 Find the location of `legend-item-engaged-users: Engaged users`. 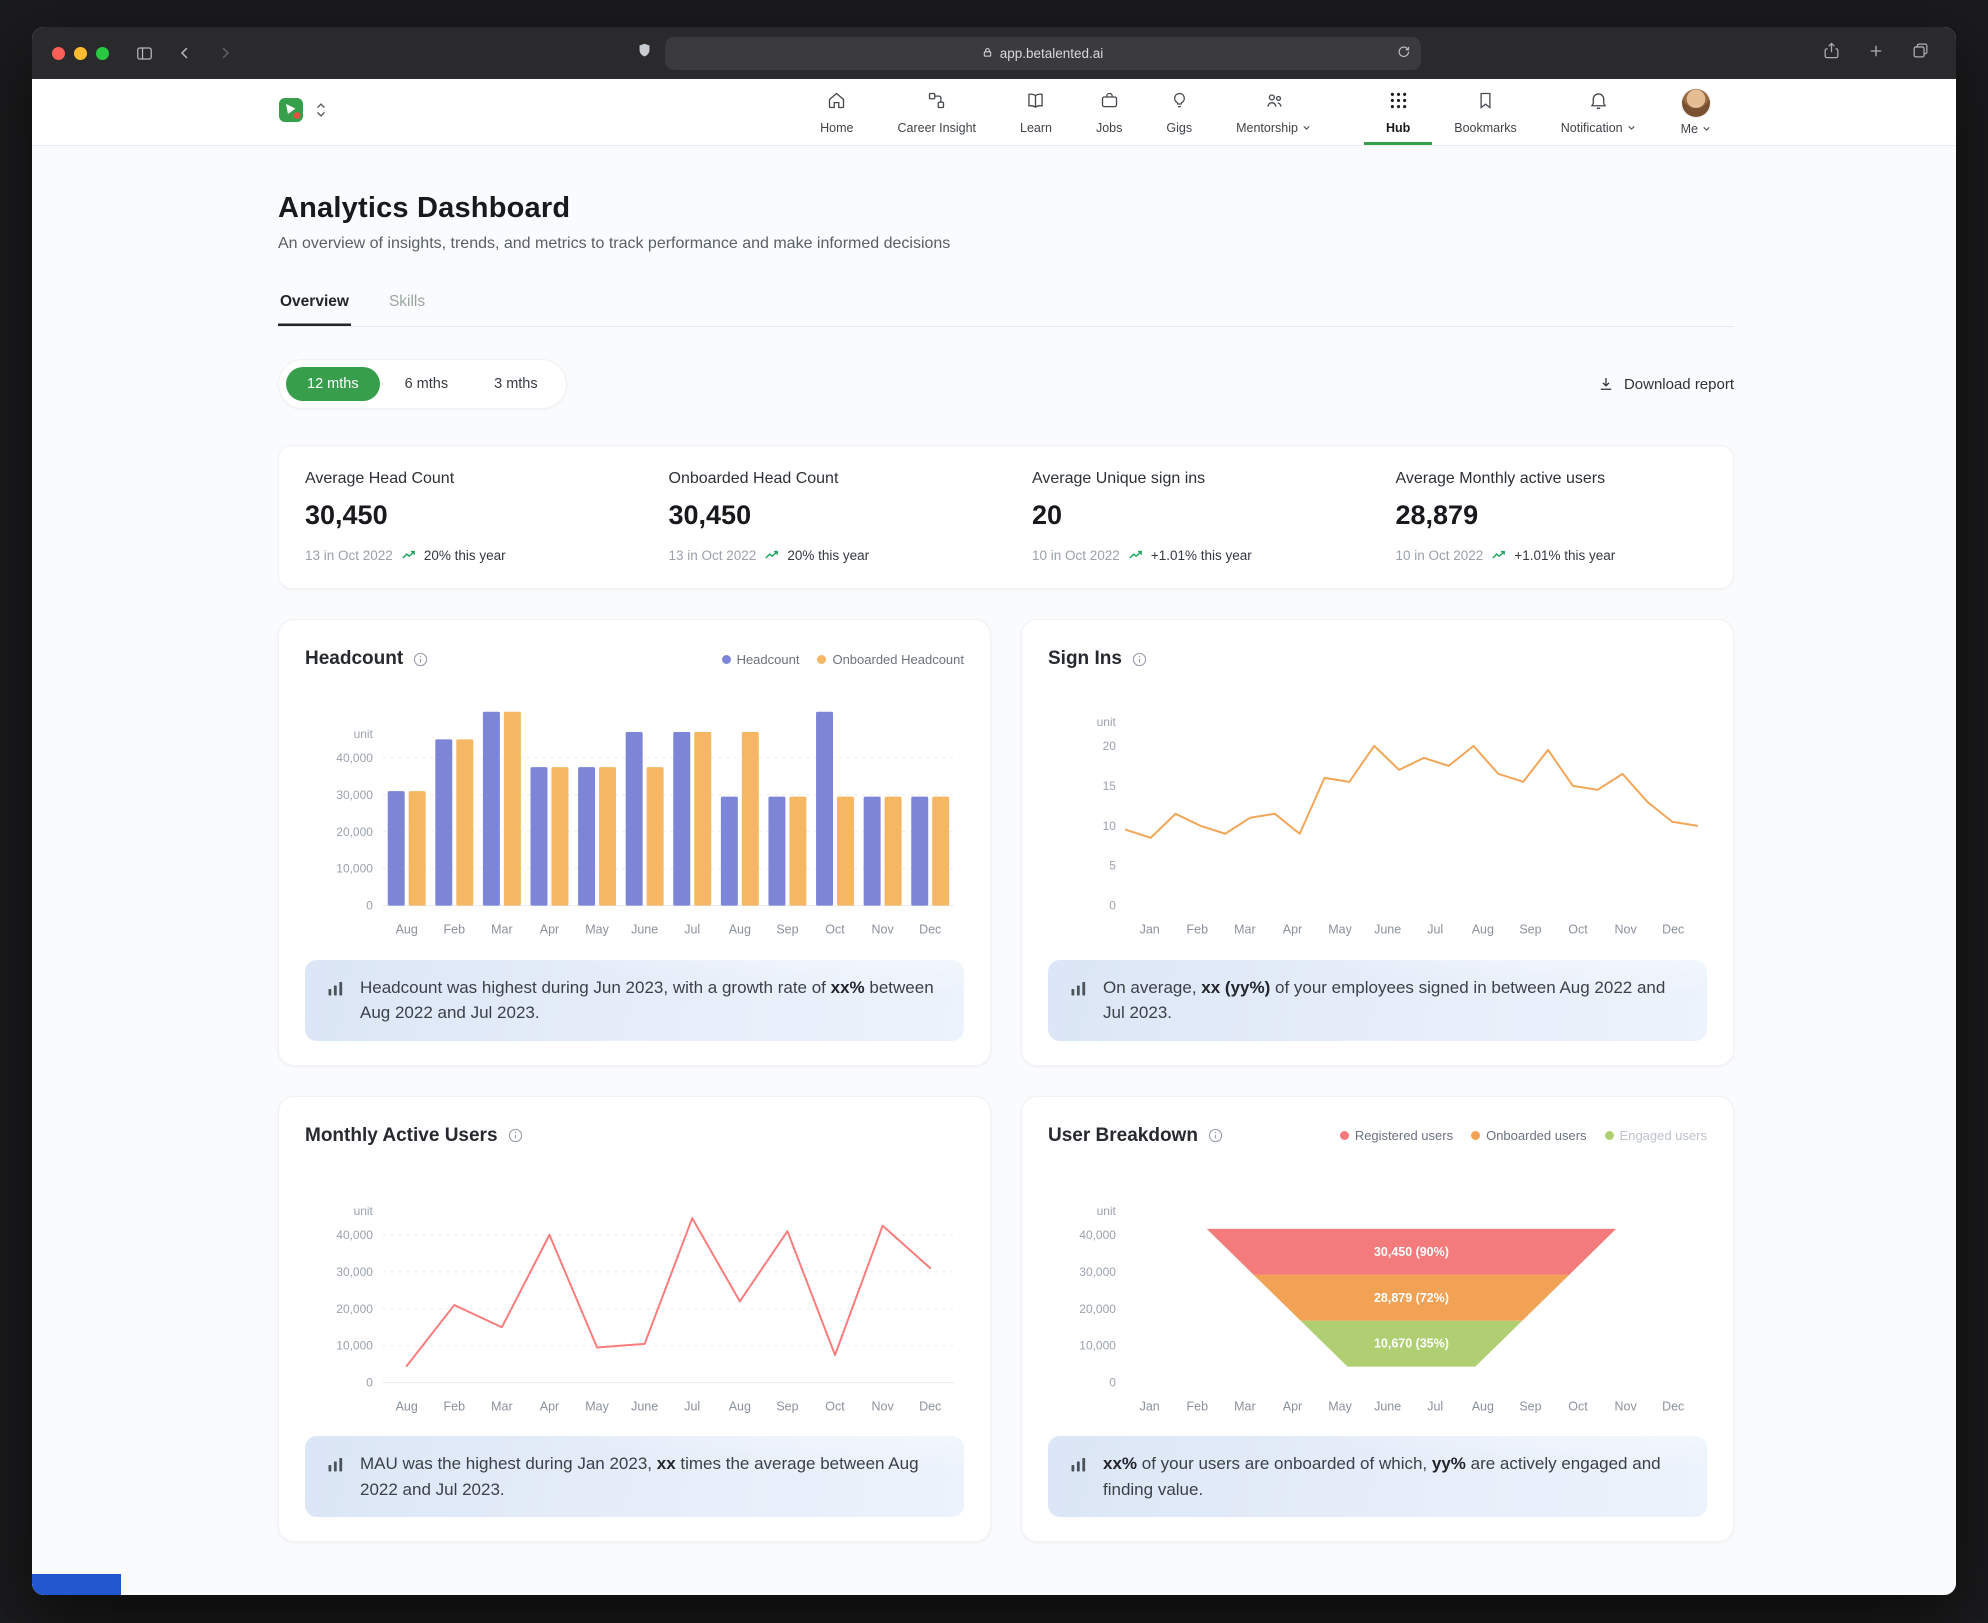

legend-item-engaged-users: Engaged users is located at coordinates (1655, 1135).